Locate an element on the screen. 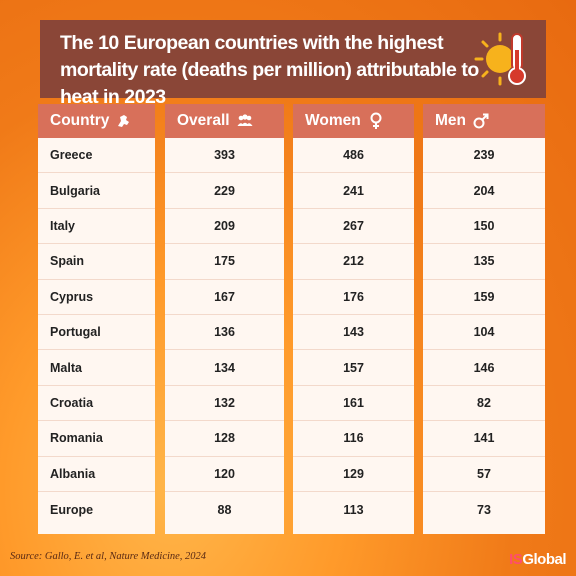 The image size is (576, 576). overall-cell: 393 is located at coordinates (224, 156).